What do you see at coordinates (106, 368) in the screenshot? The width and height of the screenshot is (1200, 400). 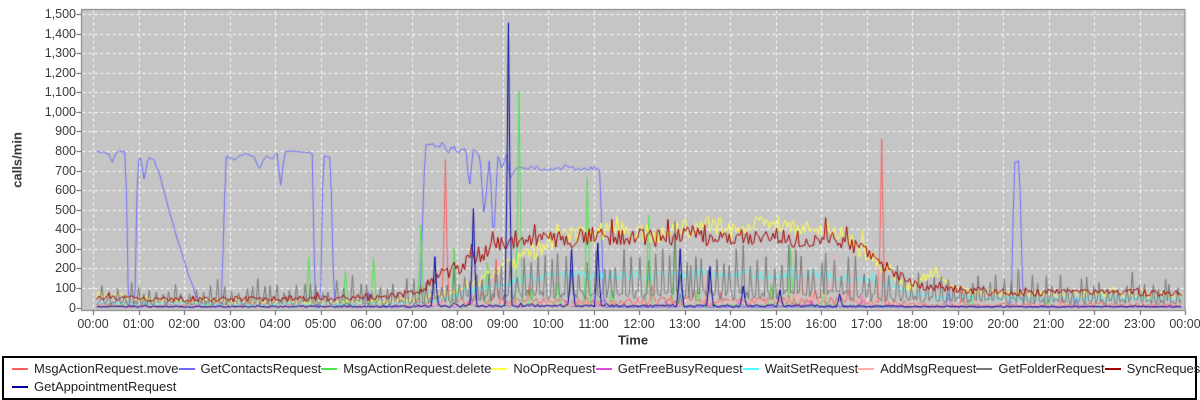 I see `legend-label: MsgActionRequest.move` at bounding box center [106, 368].